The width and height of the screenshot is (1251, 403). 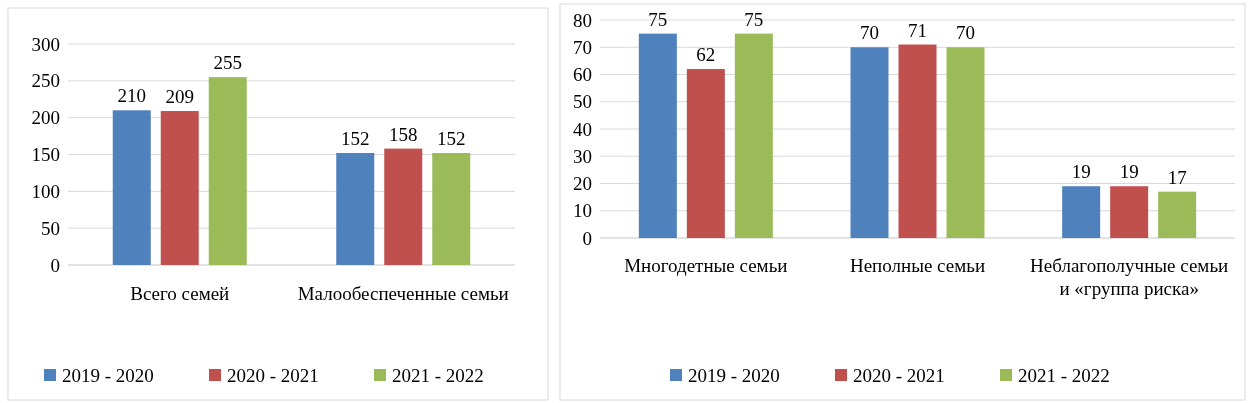 I want to click on y-tick-label: 30, so click(x=582, y=156).